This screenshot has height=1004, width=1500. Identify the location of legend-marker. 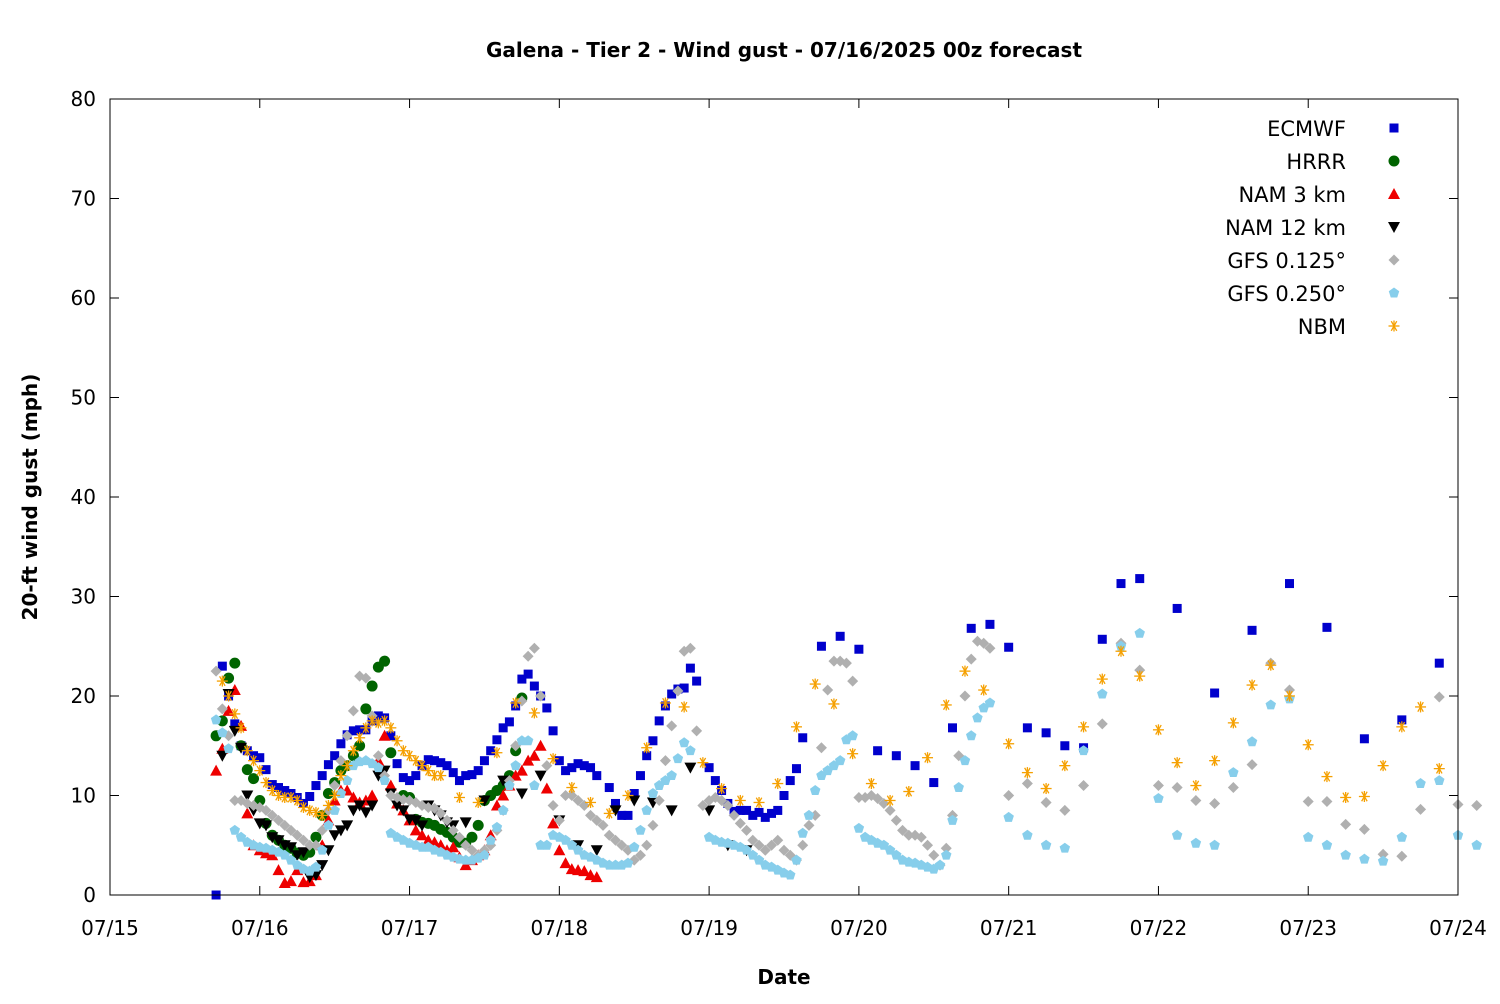
(1394, 292).